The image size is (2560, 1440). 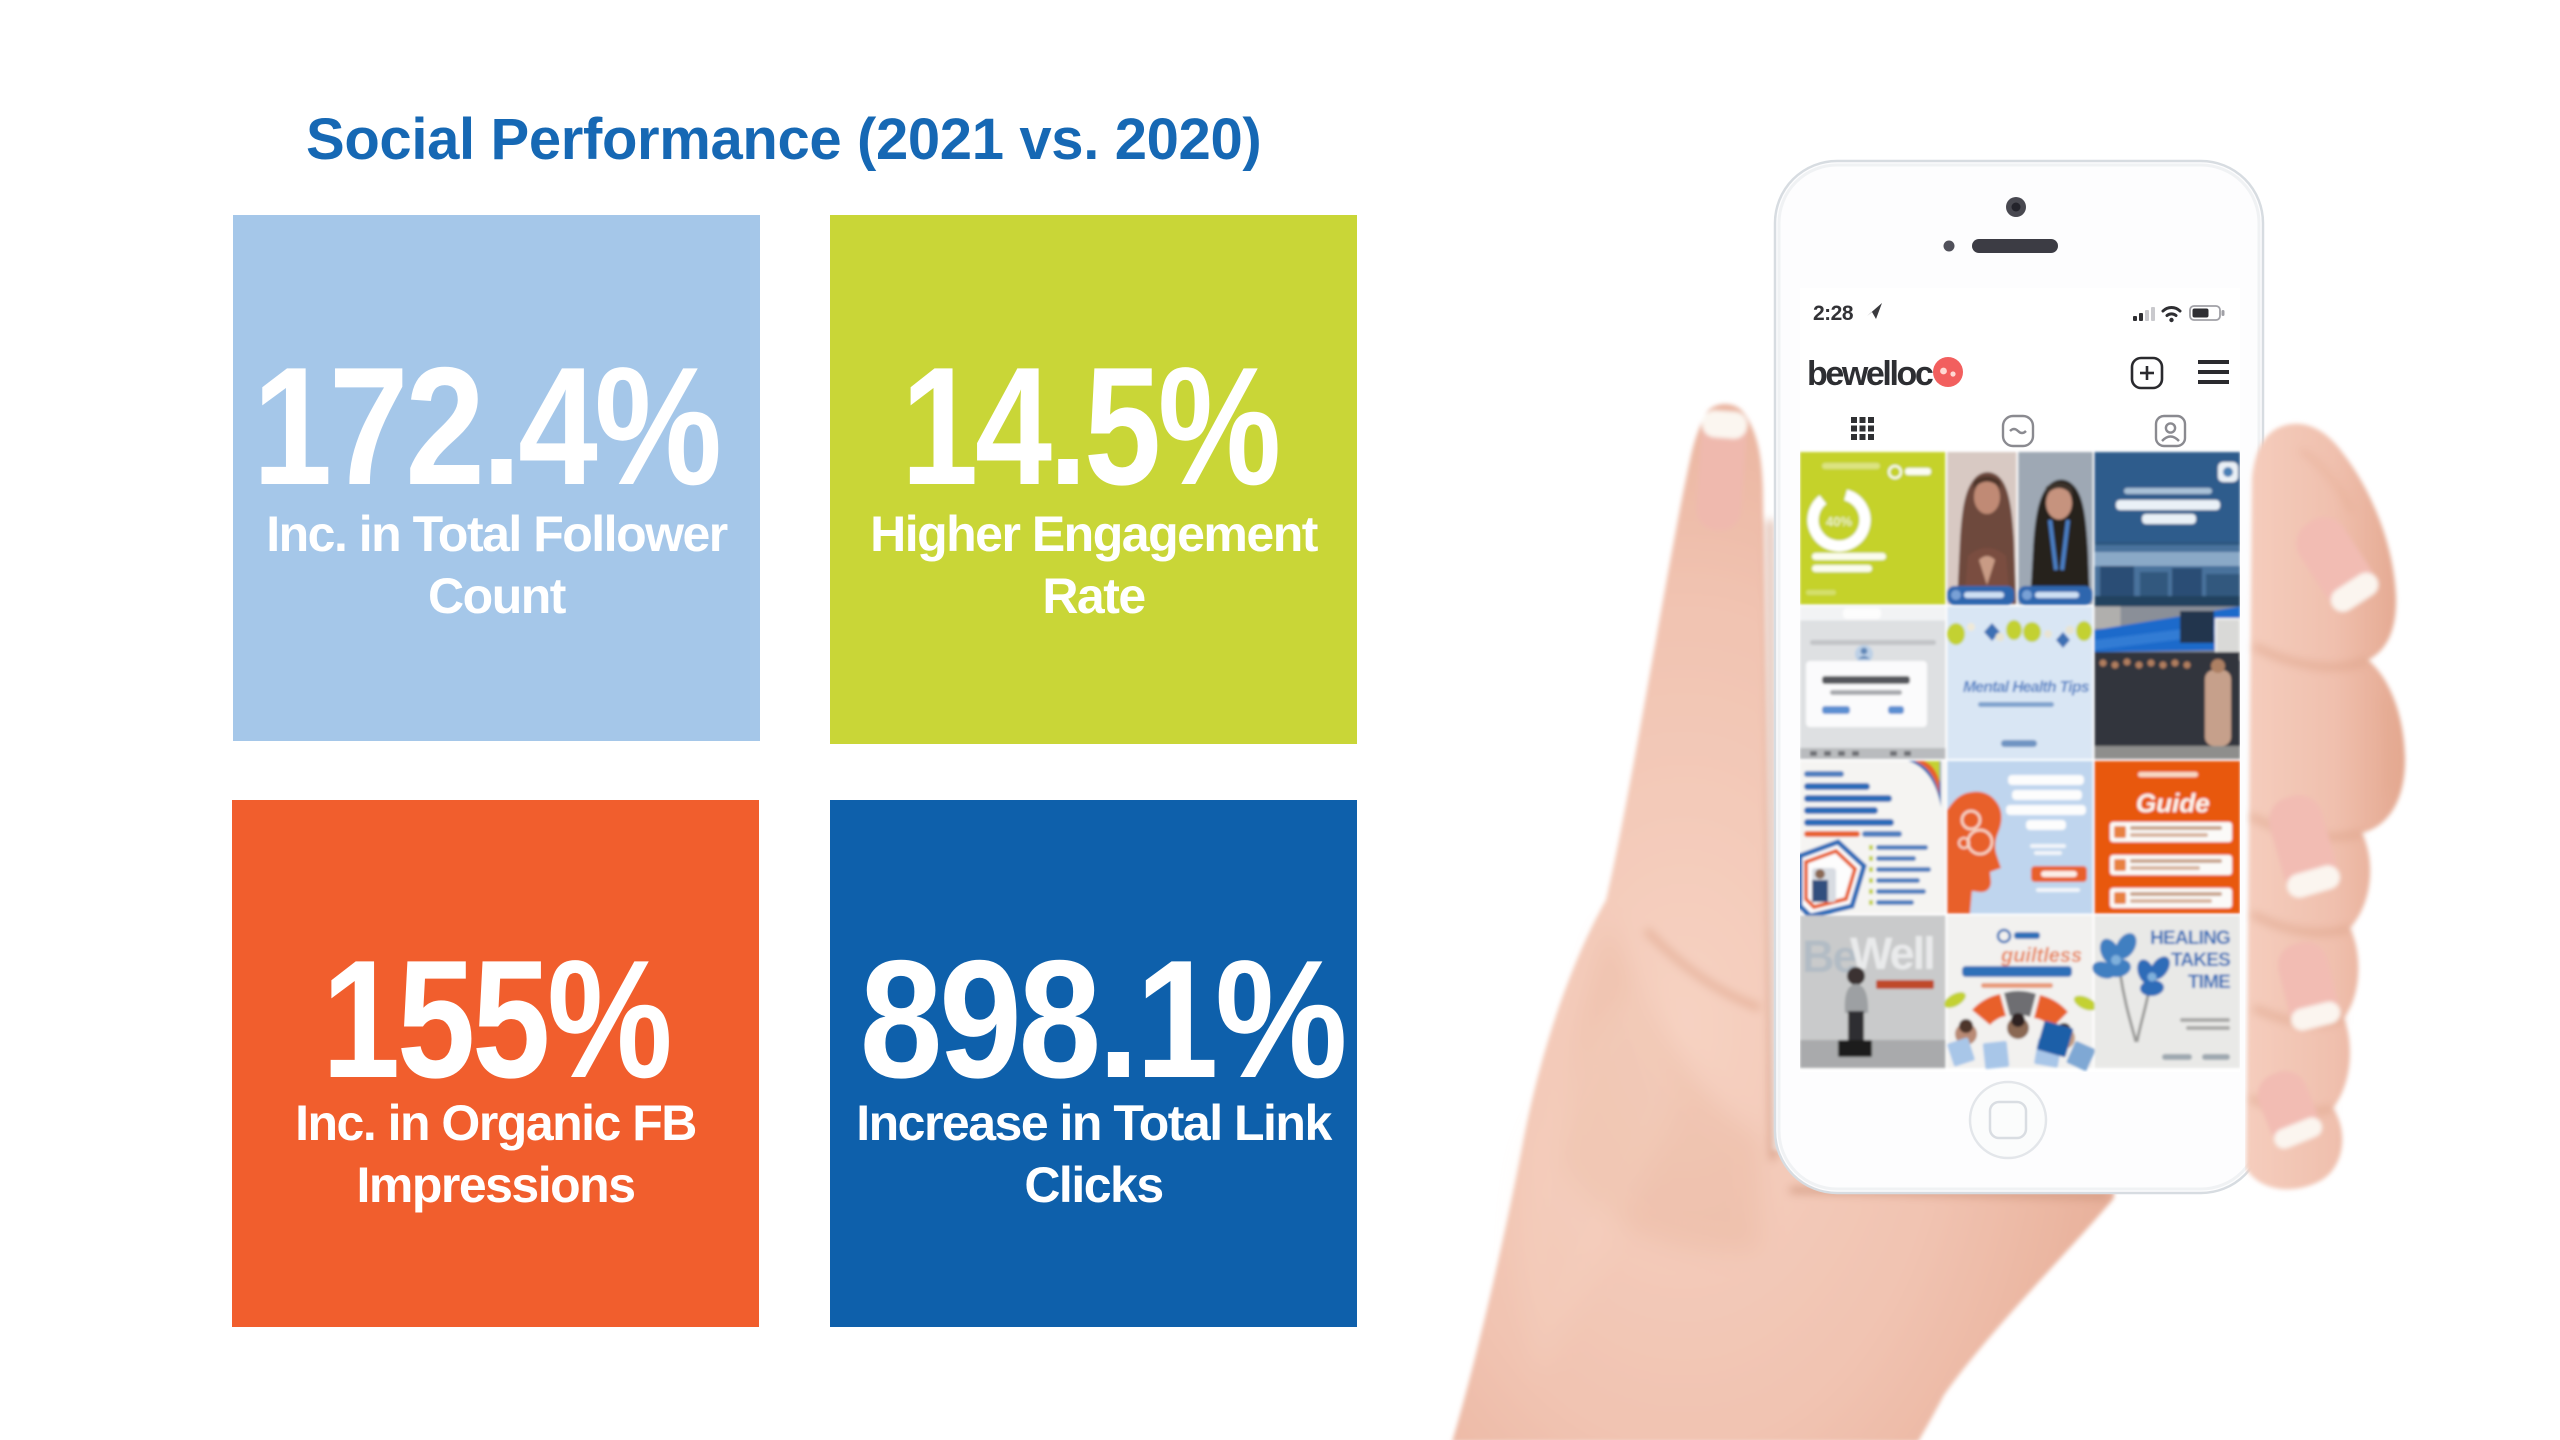 What do you see at coordinates (2200, 960) in the screenshot?
I see `svg-text: TAKES` at bounding box center [2200, 960].